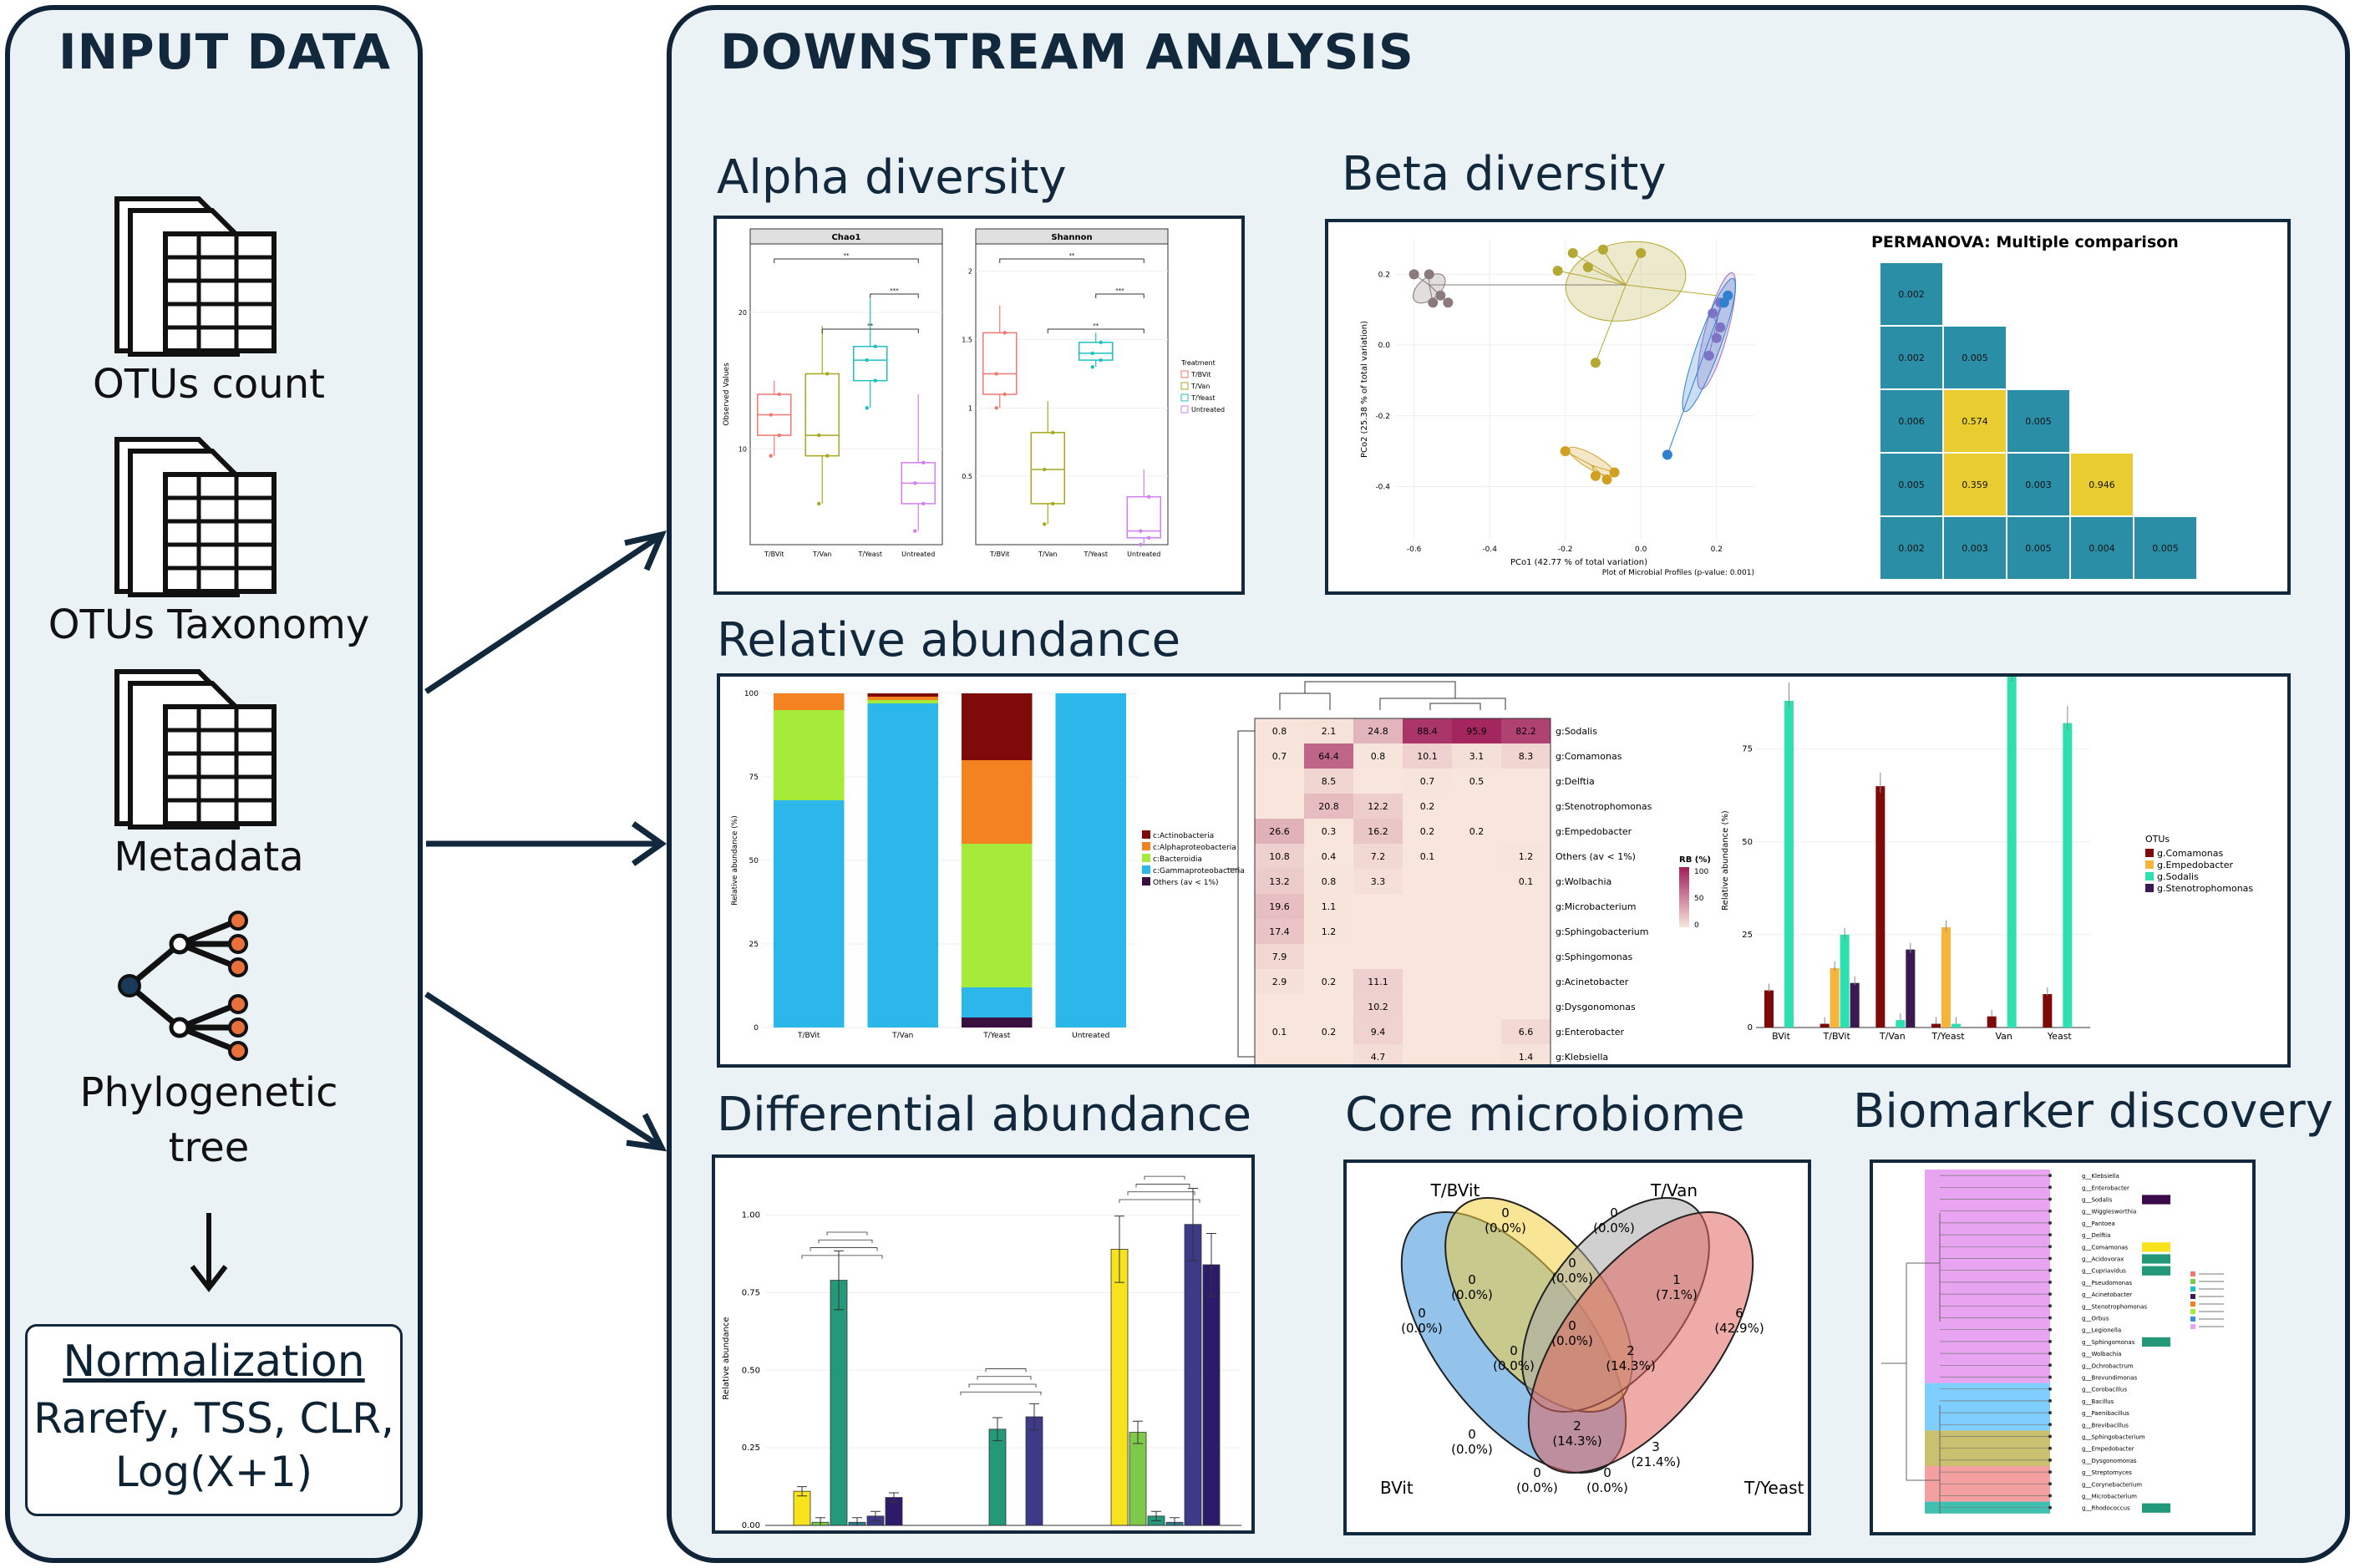 The width and height of the screenshot is (2355, 1568). What do you see at coordinates (1641, 550) in the screenshot?
I see `pcoa-xtick: 0.0` at bounding box center [1641, 550].